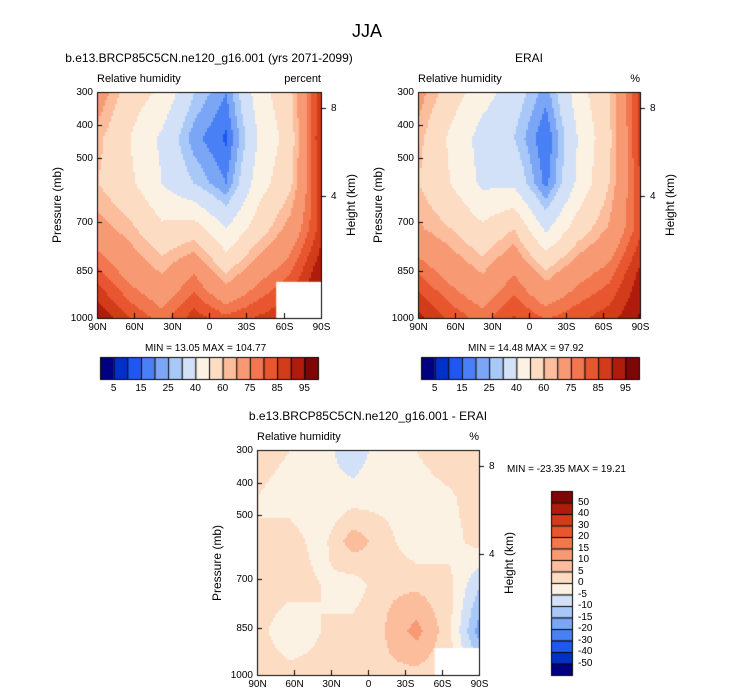 This screenshot has height=699, width=733. I want to click on min-max-stats: MIN = 14.48 MAX = 97.92, so click(526, 348).